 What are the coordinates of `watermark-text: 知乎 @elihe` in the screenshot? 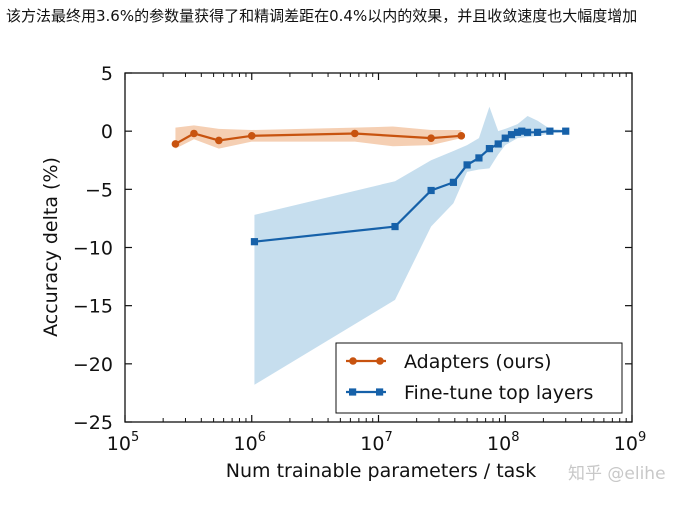 It's located at (617, 474).